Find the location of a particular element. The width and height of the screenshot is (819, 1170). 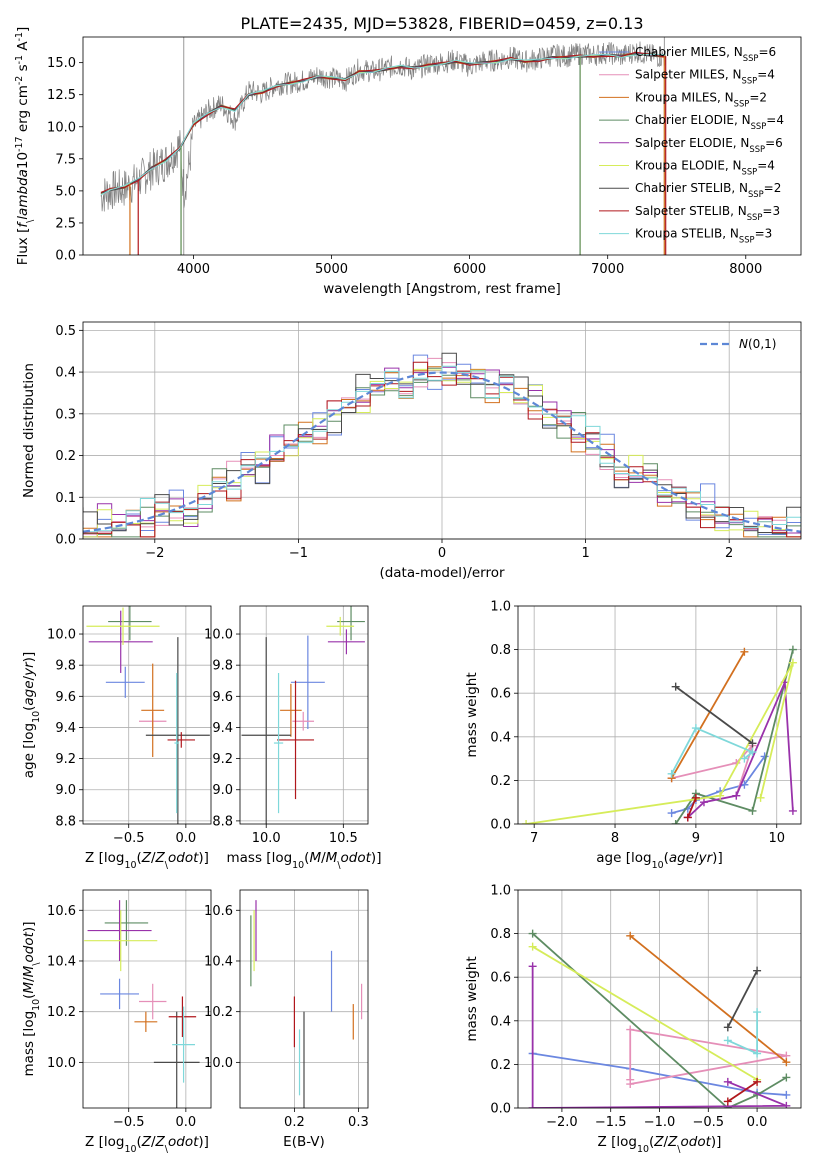

y-tick-label: 12.5 is located at coordinates (61, 95).